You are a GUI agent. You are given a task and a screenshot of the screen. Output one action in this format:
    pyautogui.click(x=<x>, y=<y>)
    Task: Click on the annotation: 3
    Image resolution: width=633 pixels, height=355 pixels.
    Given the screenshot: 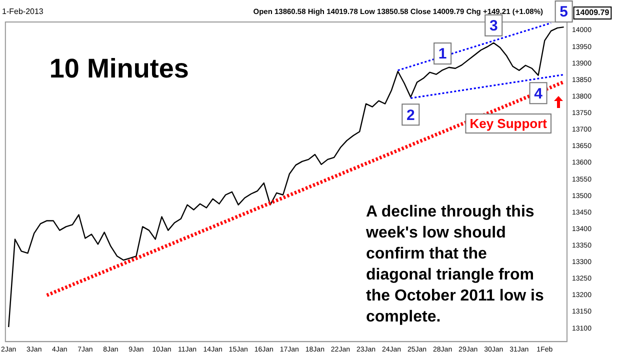 What is the action you would take?
    pyautogui.click(x=493, y=26)
    